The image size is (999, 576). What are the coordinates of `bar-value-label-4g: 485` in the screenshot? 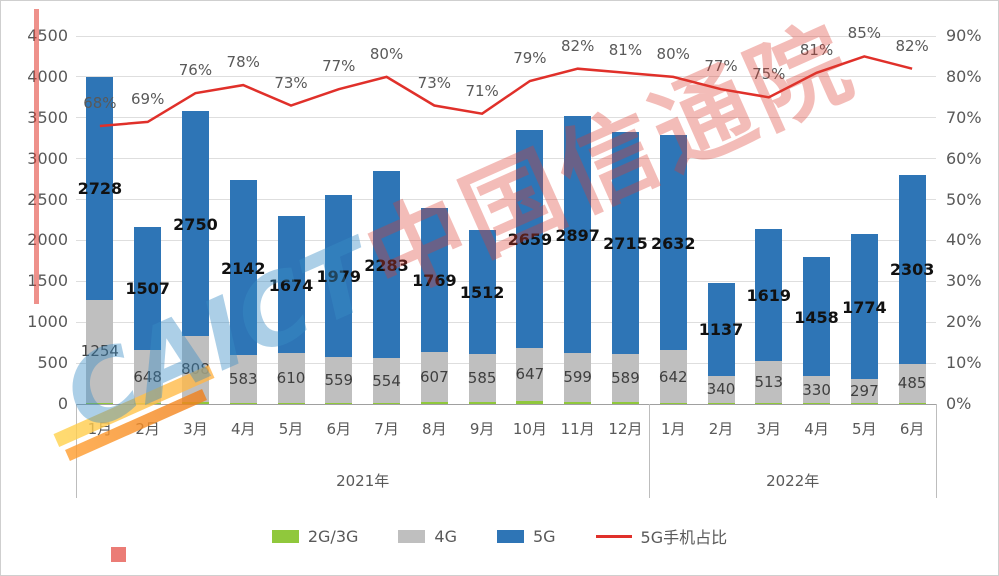 It's located at (912, 383).